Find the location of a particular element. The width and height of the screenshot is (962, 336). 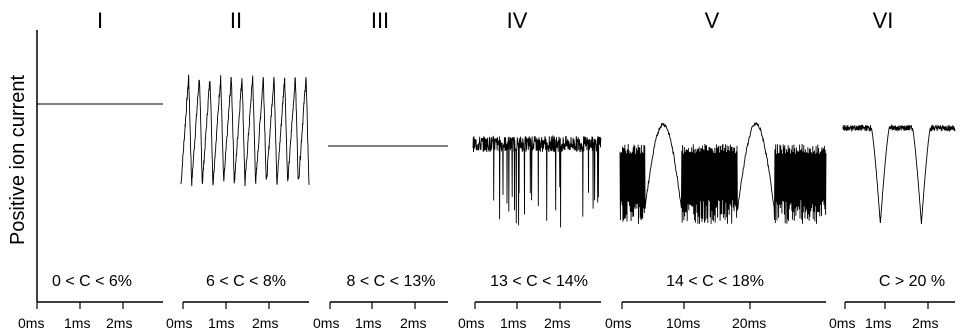

panel-II: II 6 < C < 8% 0ms 1ms 2ms is located at coordinates (238, 169).